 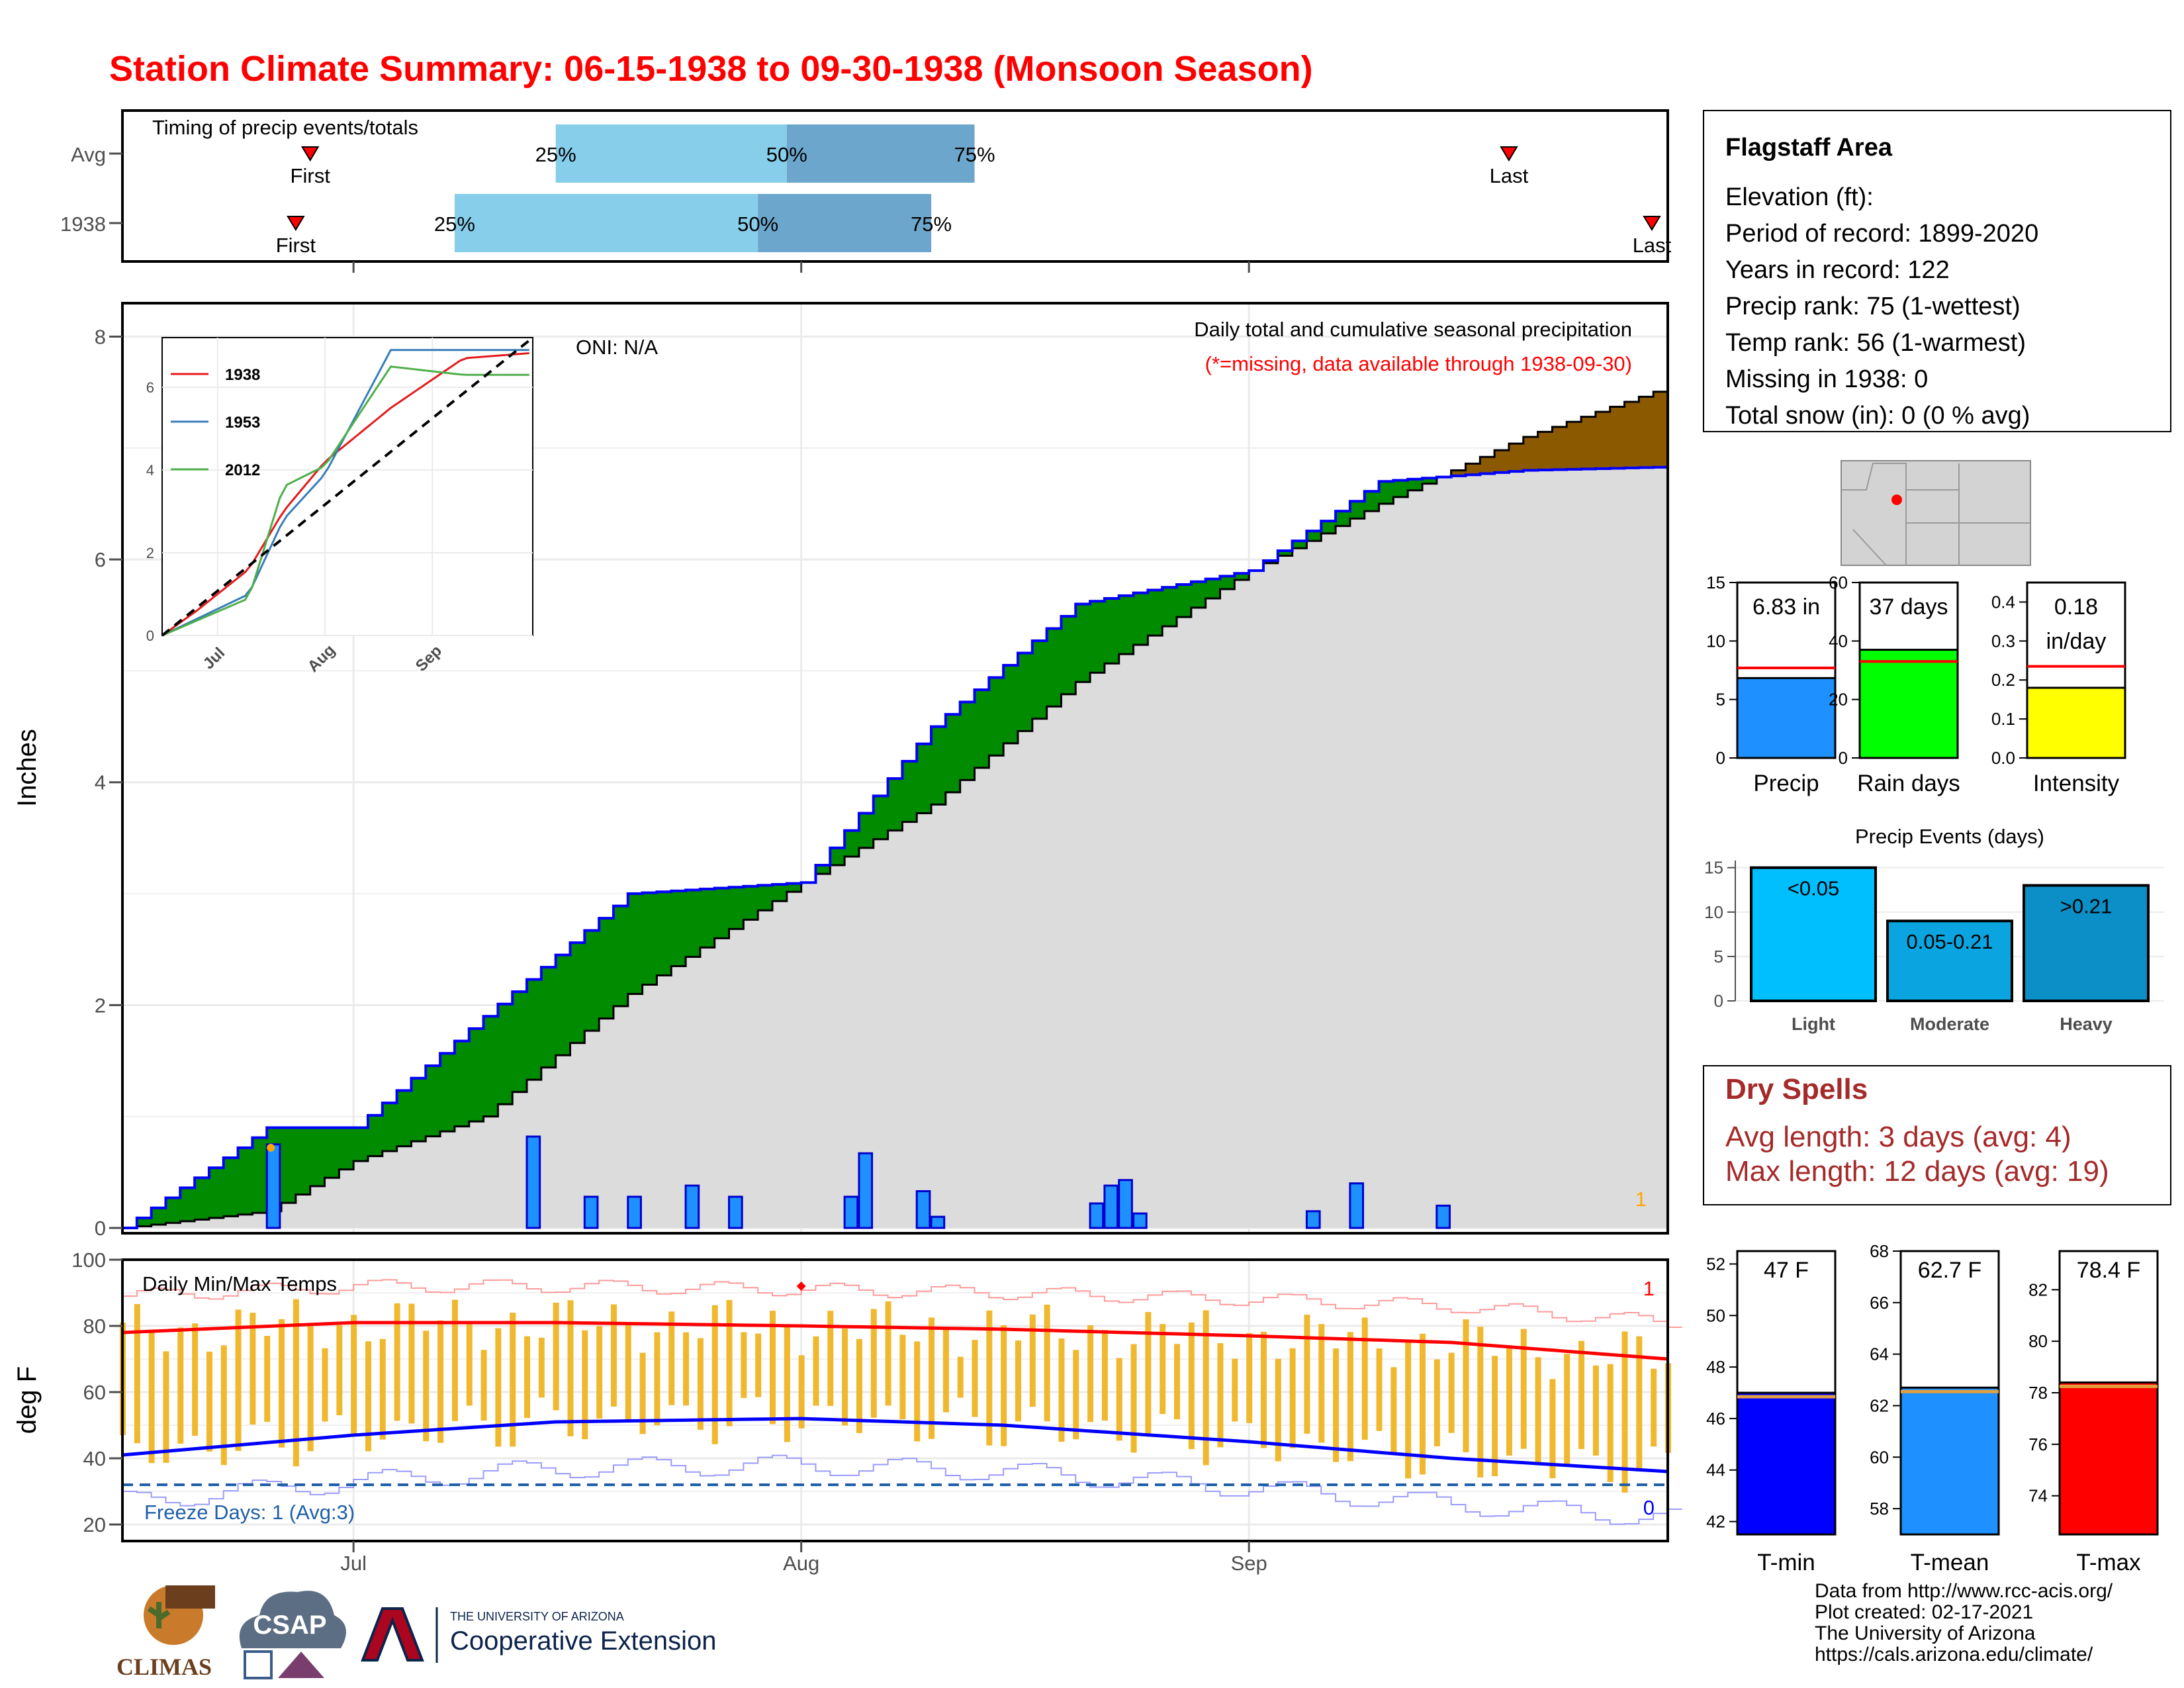 I want to click on record-low-line, so click(x=902, y=1489).